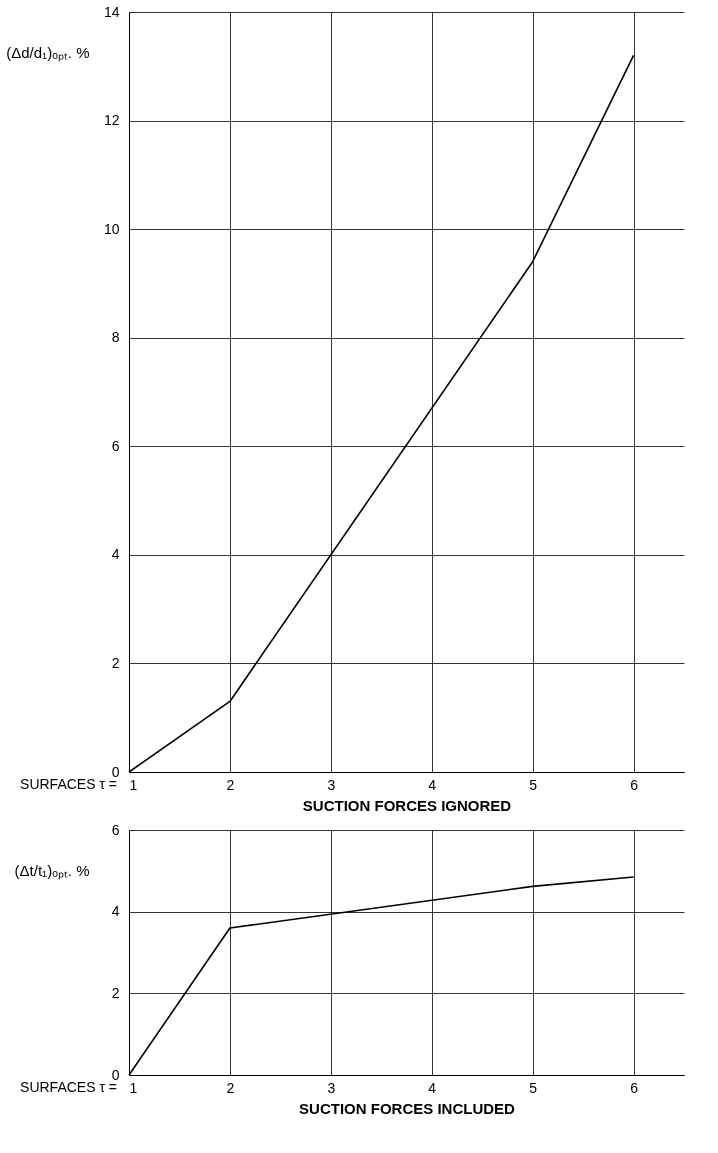 This screenshot has width=718, height=1153. I want to click on y-tick-label: 14, so click(111, 11).